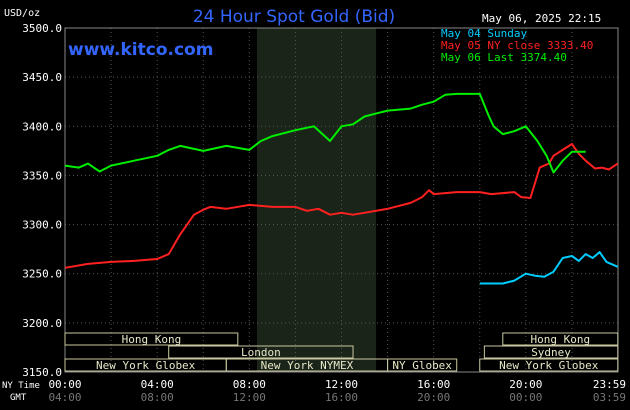 The width and height of the screenshot is (630, 410). I want to click on ny-time-label: NY Time, so click(21, 386).